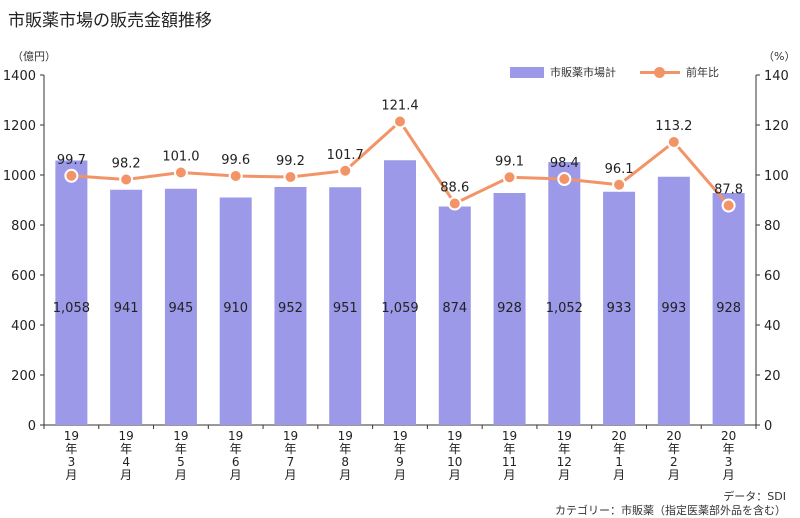 The height and width of the screenshot is (518, 800). I want to click on left-y-tick-label: 200, so click(23, 376).